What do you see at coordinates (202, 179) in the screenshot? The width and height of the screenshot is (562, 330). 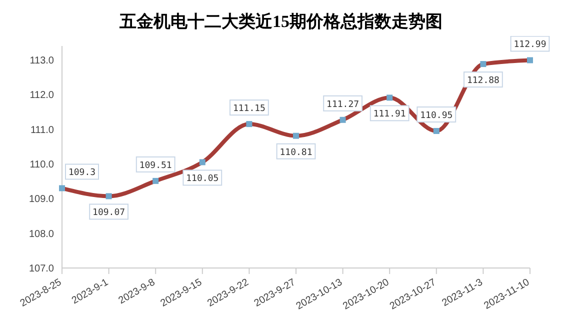 I see `data-label: 110.05` at bounding box center [202, 179].